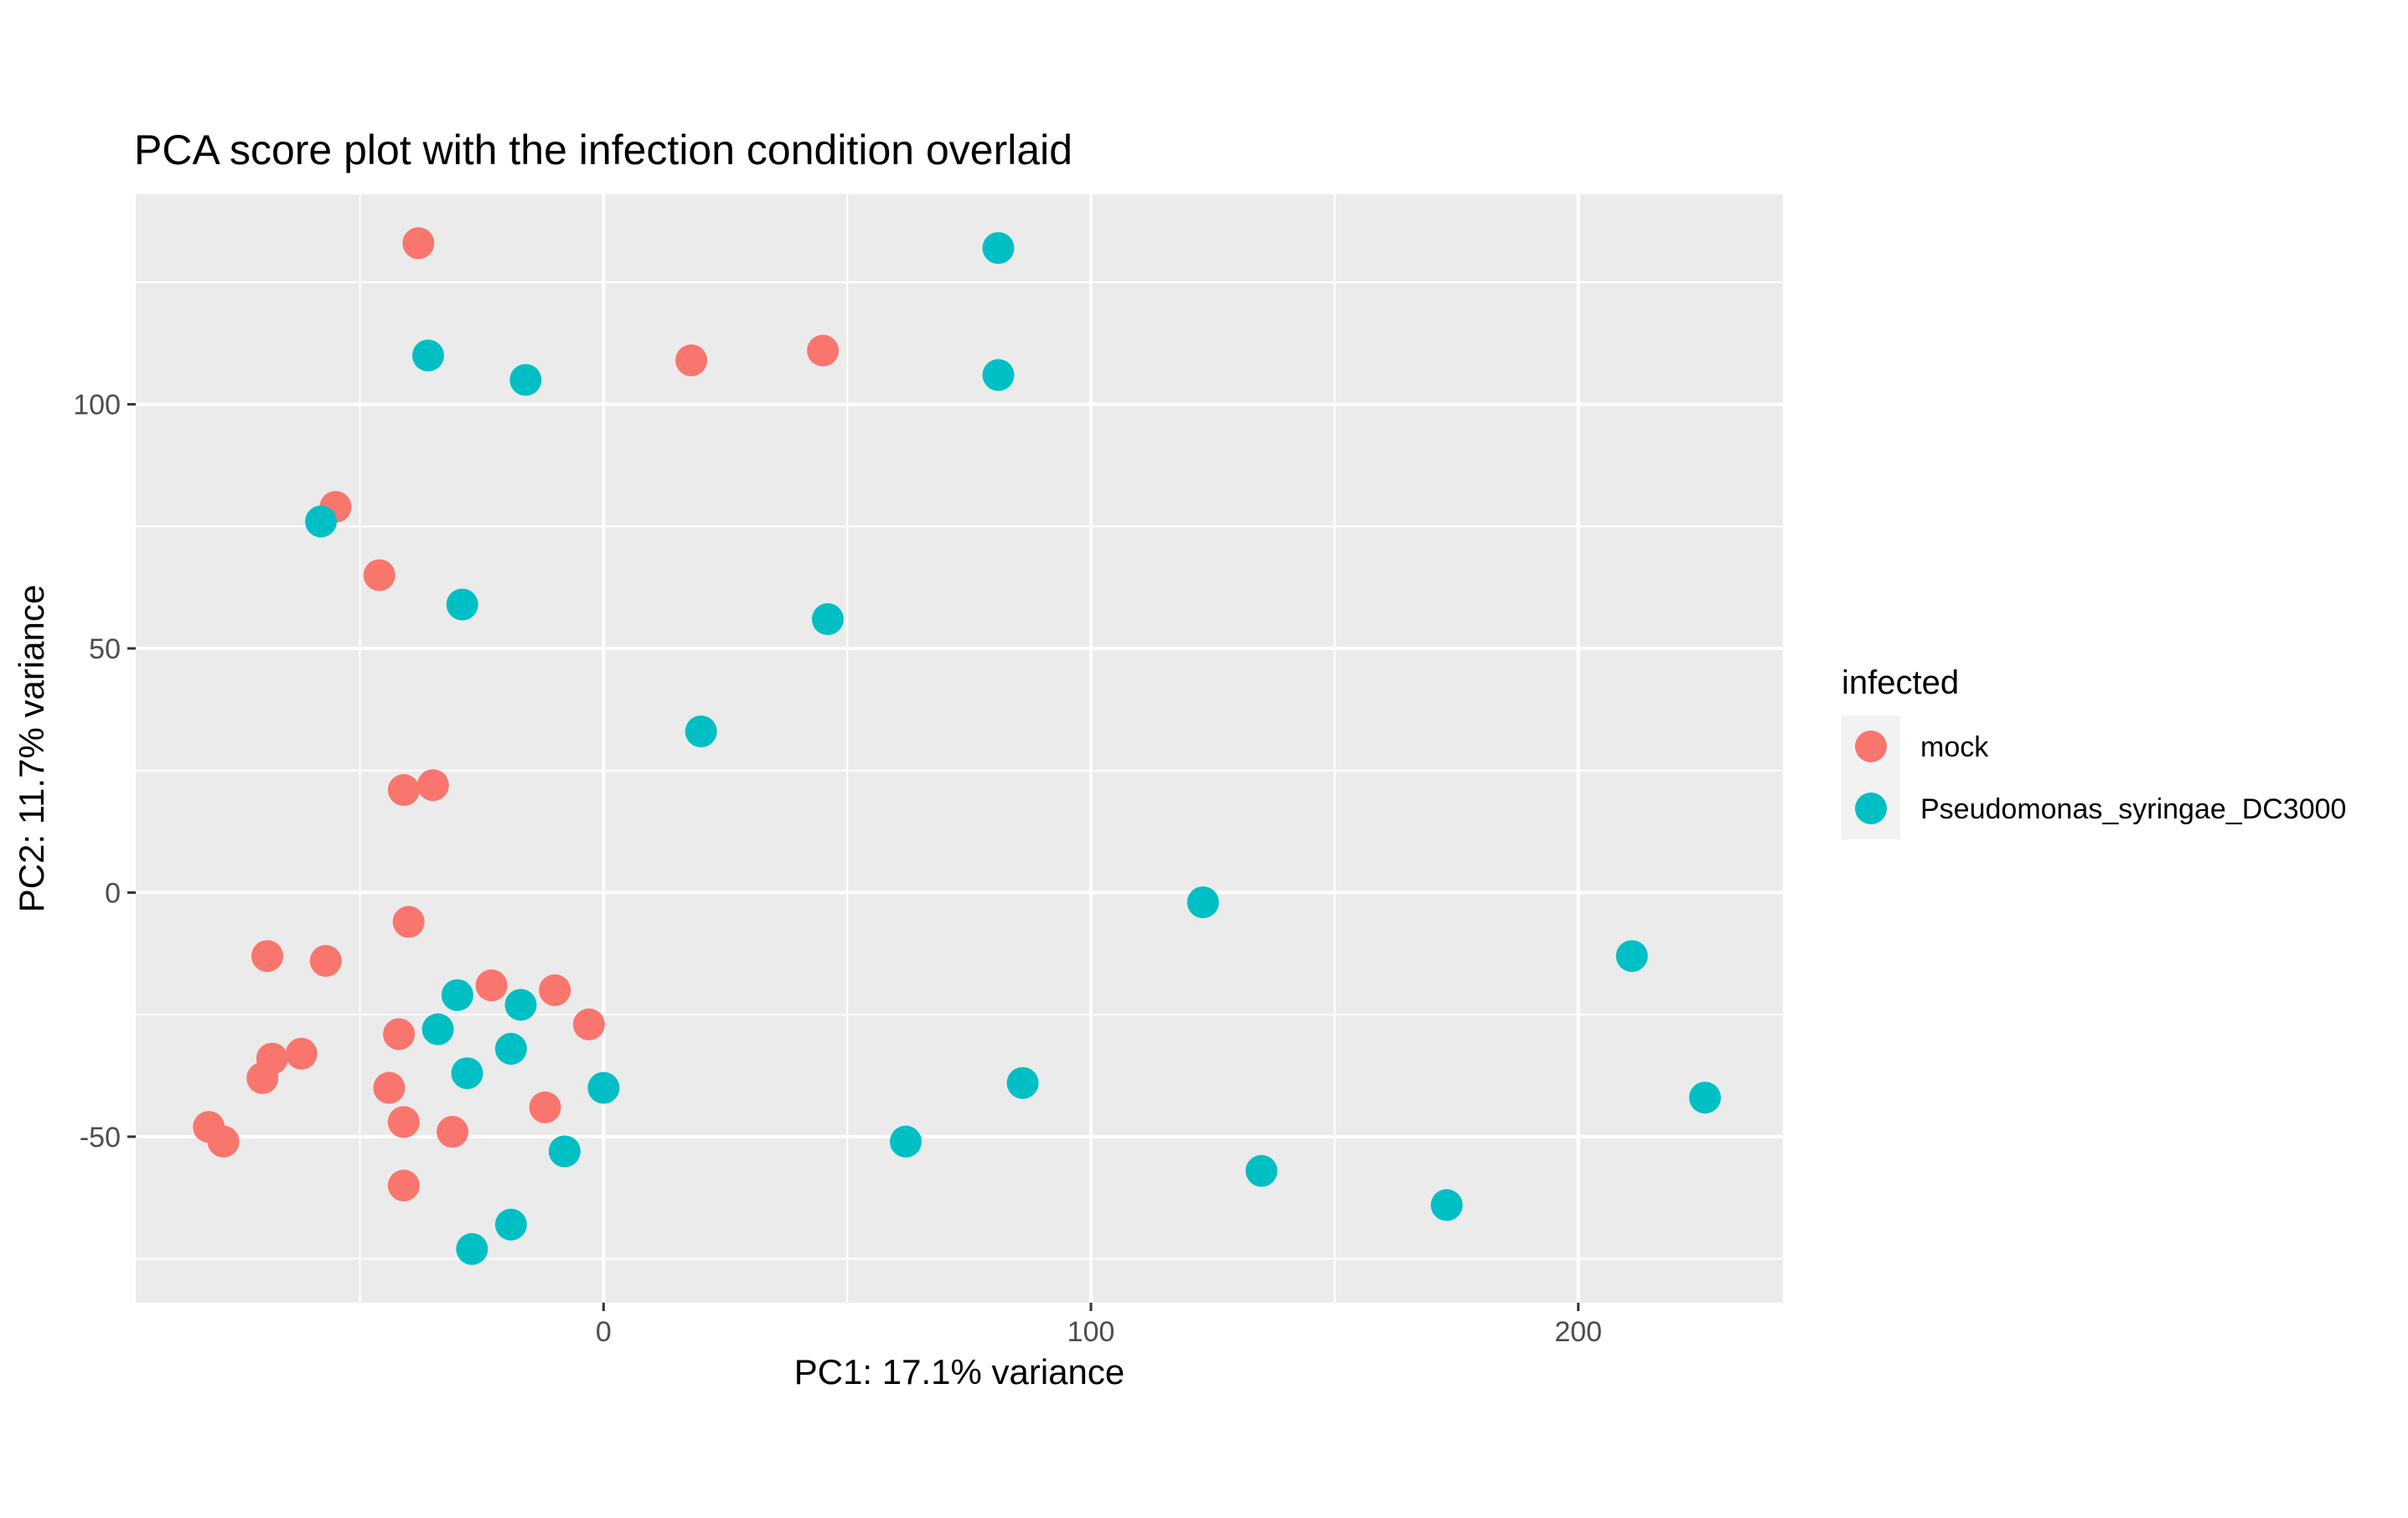 This screenshot has height=1518, width=2408. I want to click on y-axis: -50 0 50 100, so click(104, 772).